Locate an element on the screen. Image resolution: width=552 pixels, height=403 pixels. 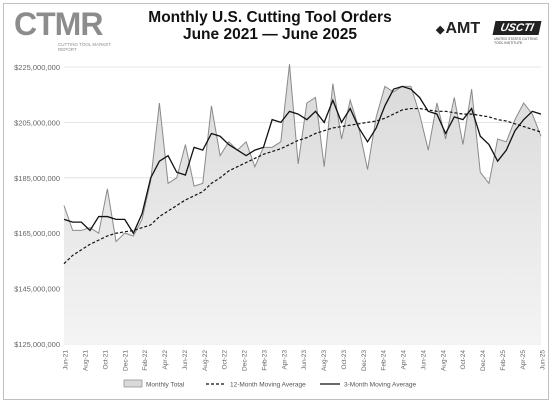
x-tick-label: Aug-24 is located at coordinates (443, 360).